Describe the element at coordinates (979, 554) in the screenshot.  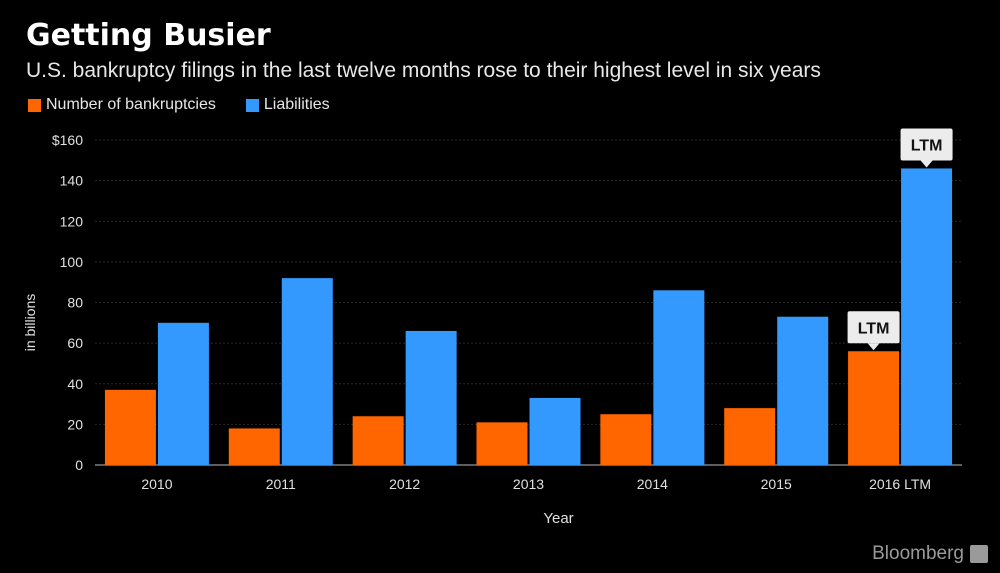
I see `bloomberg-icon` at that location.